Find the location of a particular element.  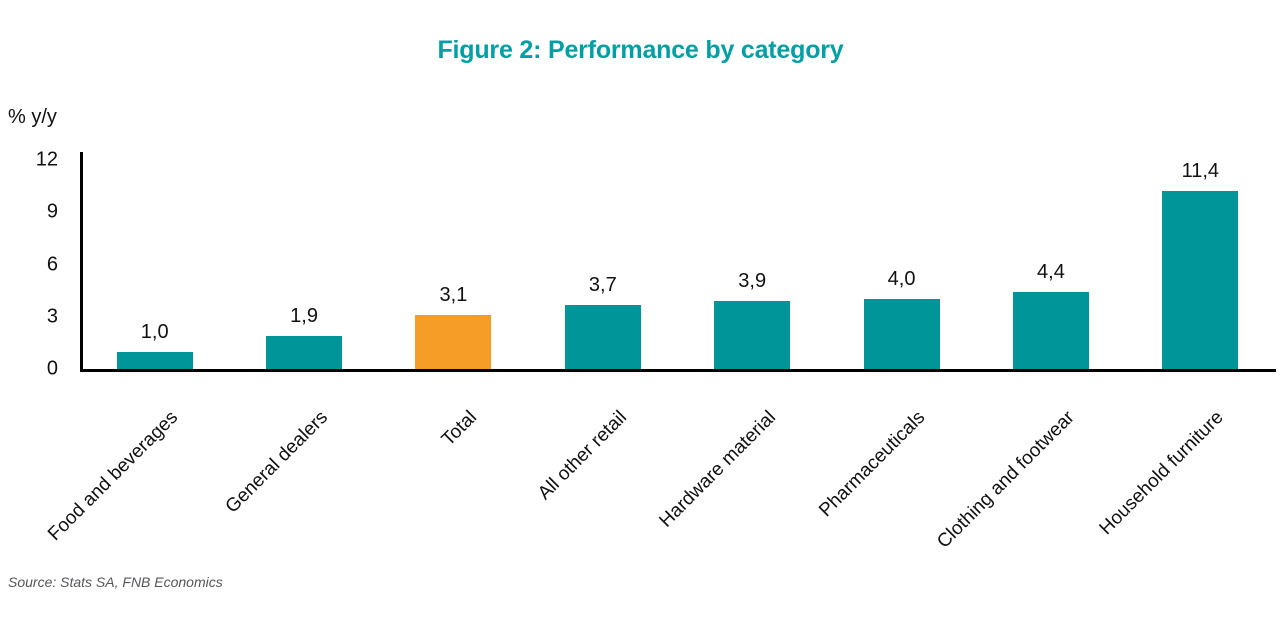

bar-slot: 3,9 is located at coordinates (752, 264).